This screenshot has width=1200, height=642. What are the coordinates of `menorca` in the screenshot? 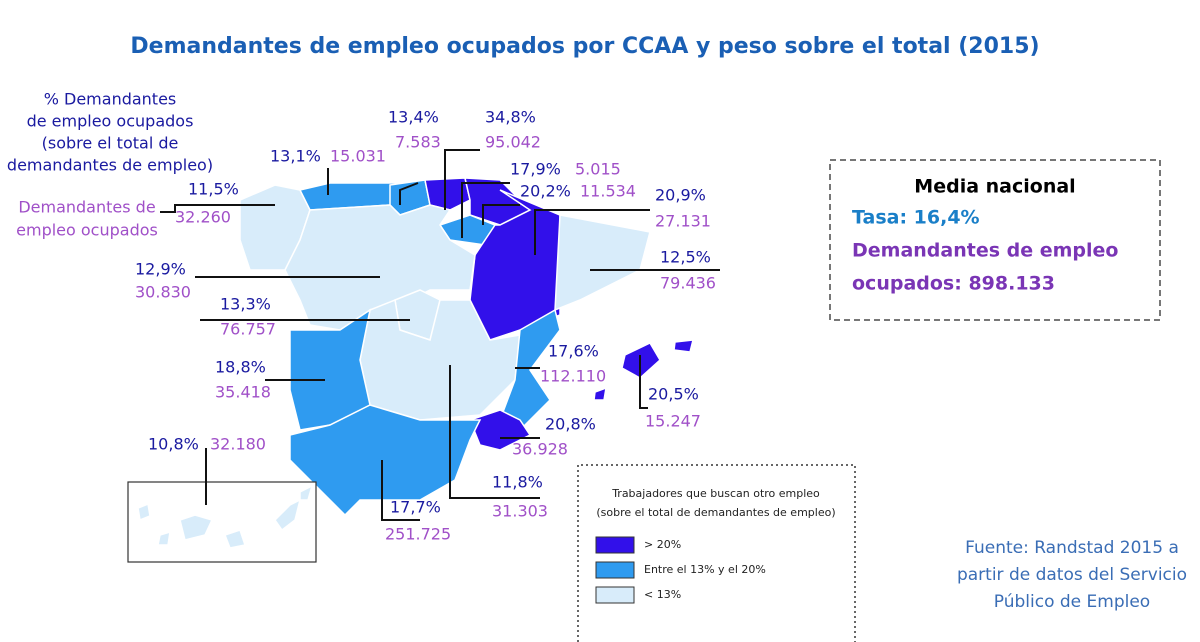 It's located at (683, 346).